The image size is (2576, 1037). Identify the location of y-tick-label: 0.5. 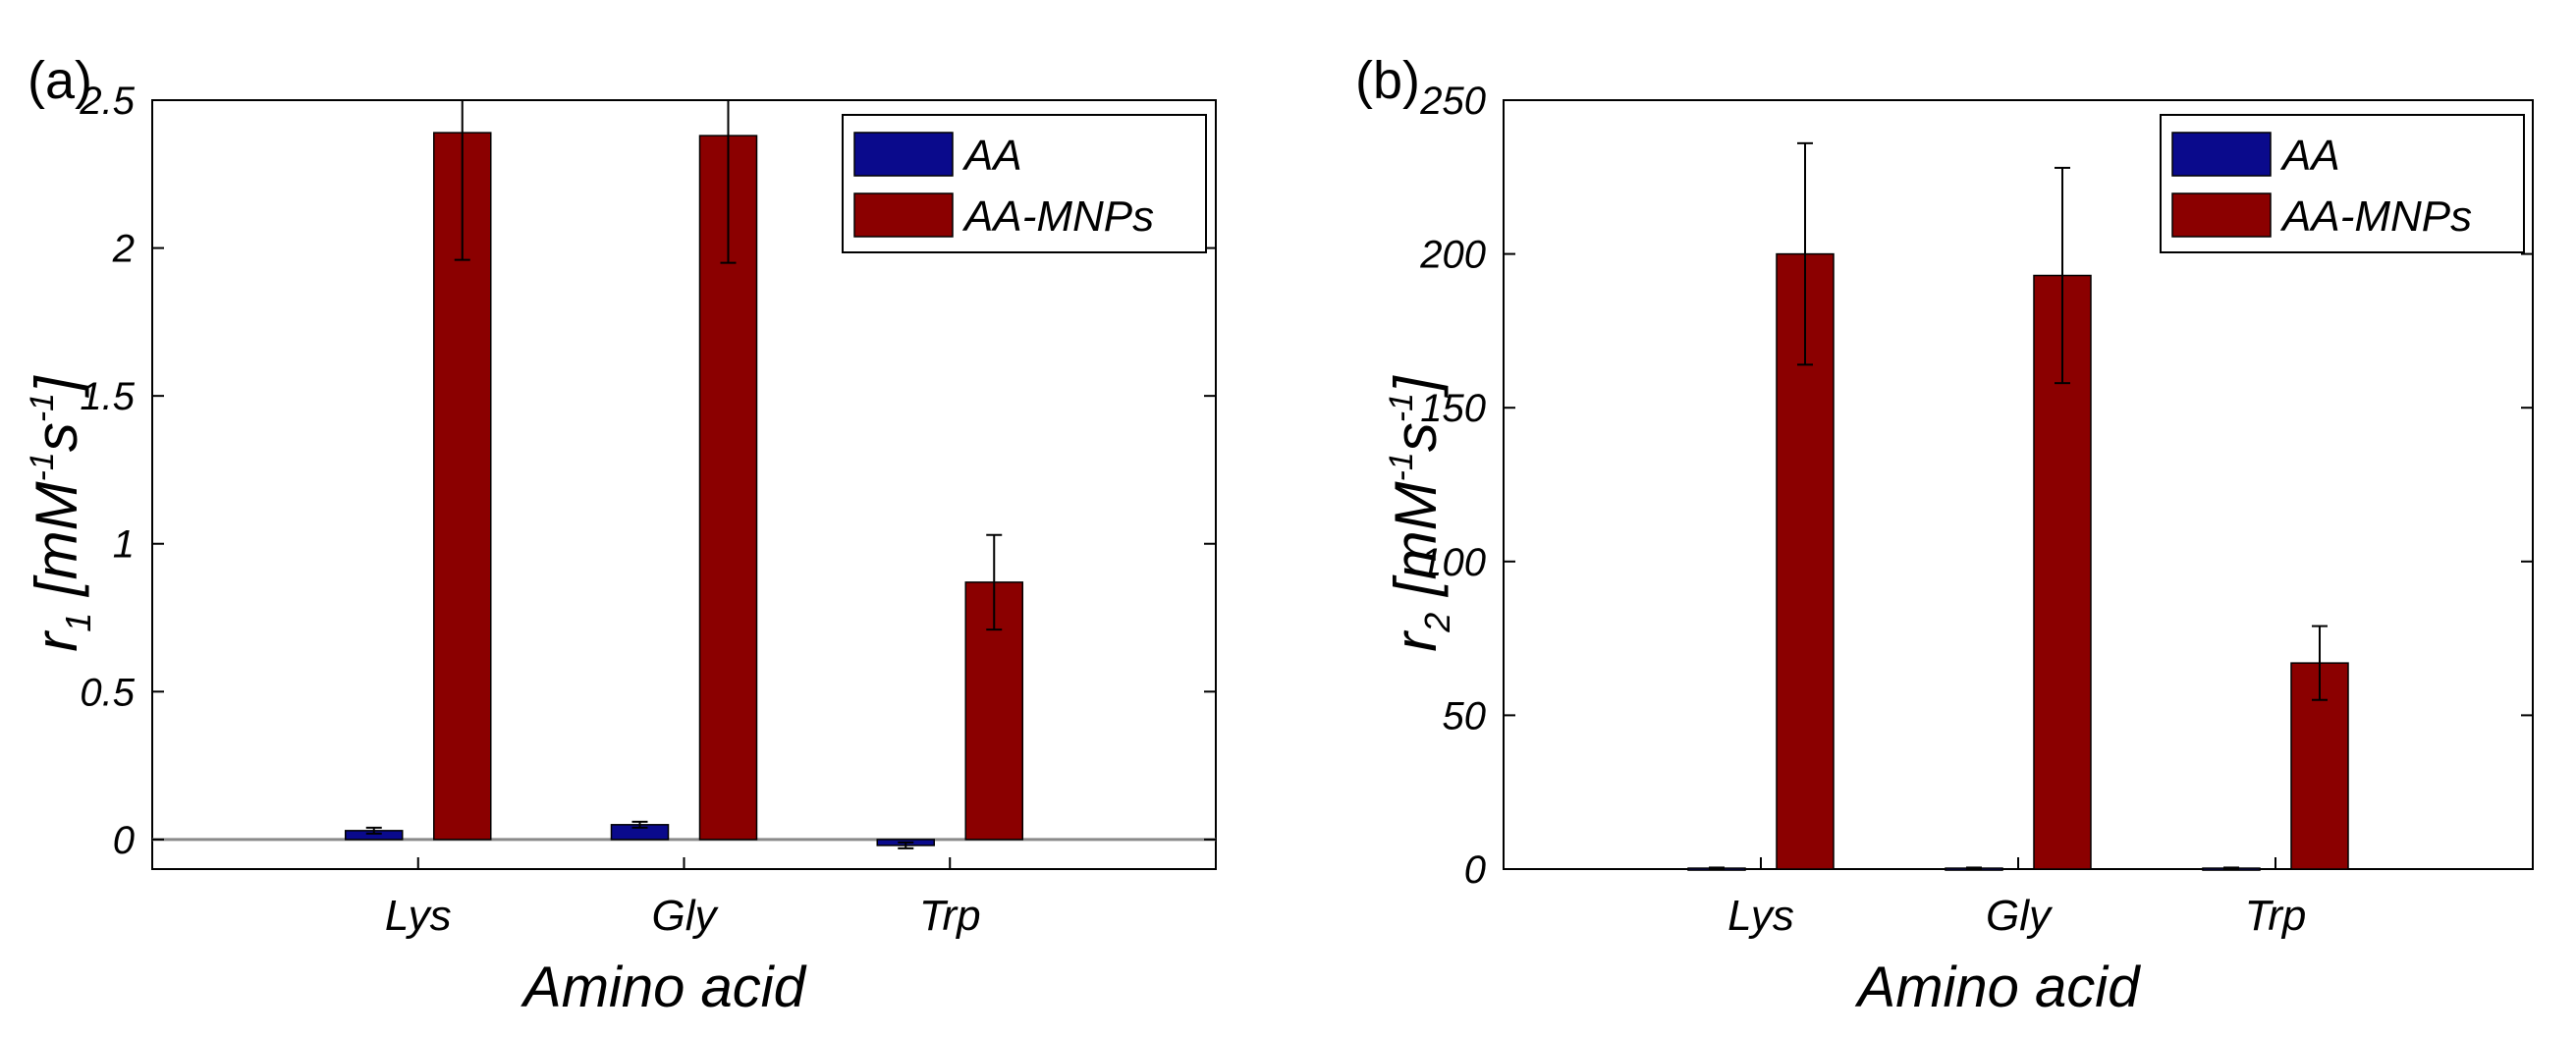
(108, 693).